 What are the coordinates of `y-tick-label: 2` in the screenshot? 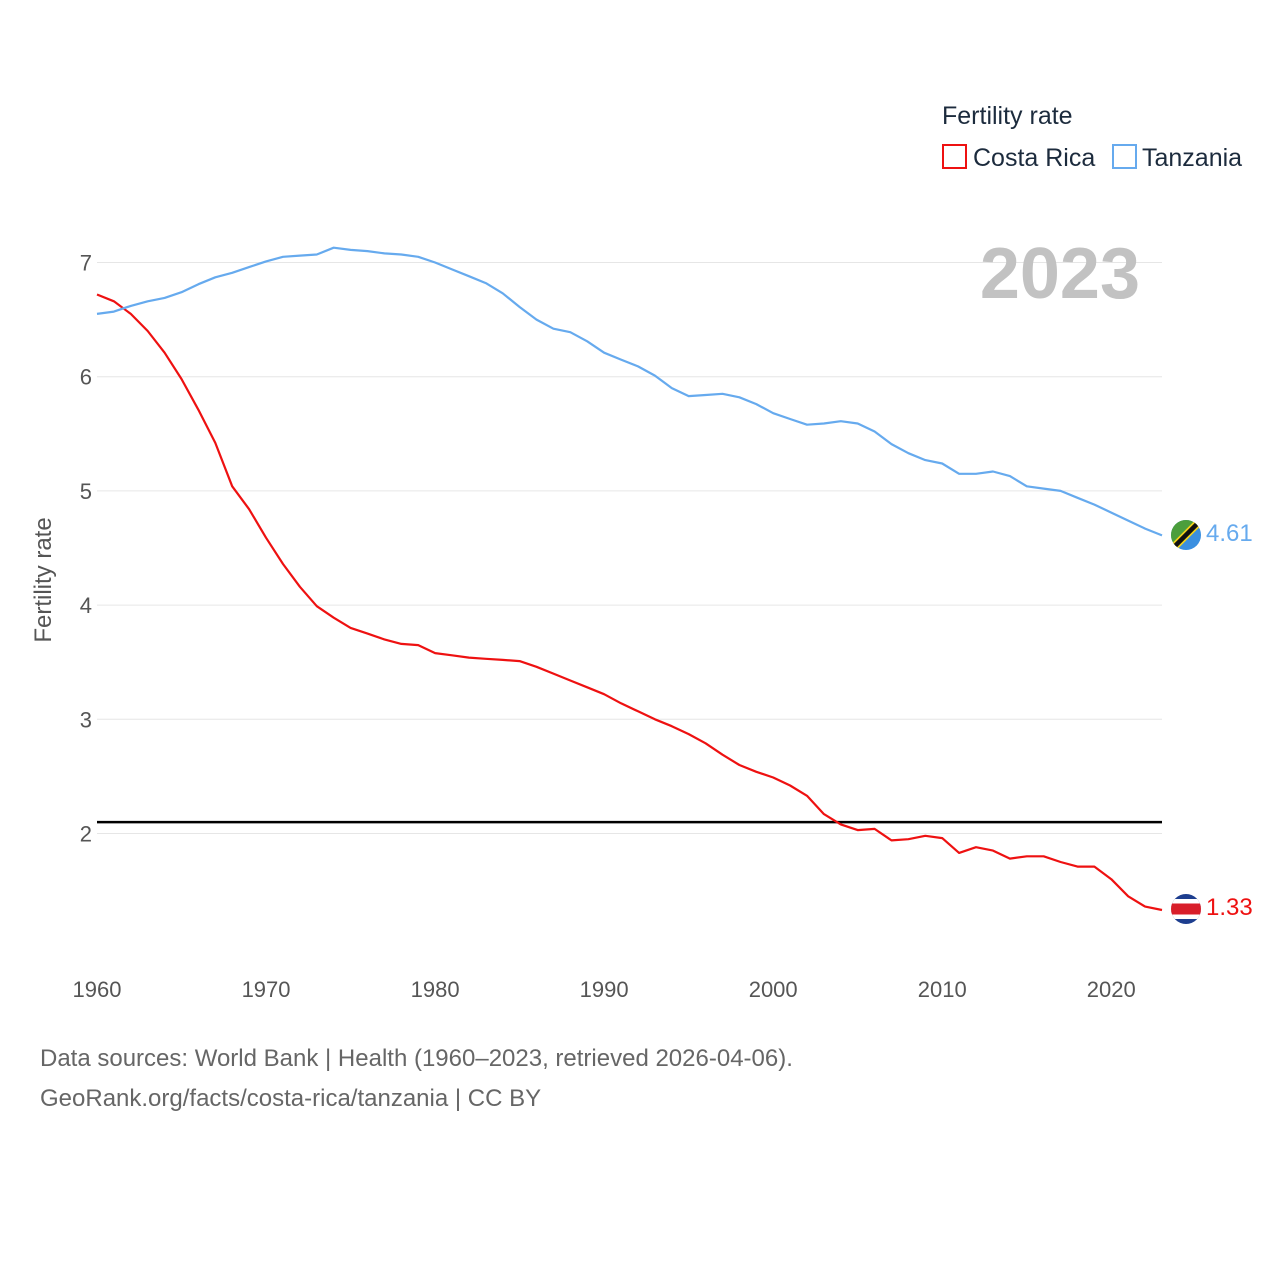 It's located at (86, 834).